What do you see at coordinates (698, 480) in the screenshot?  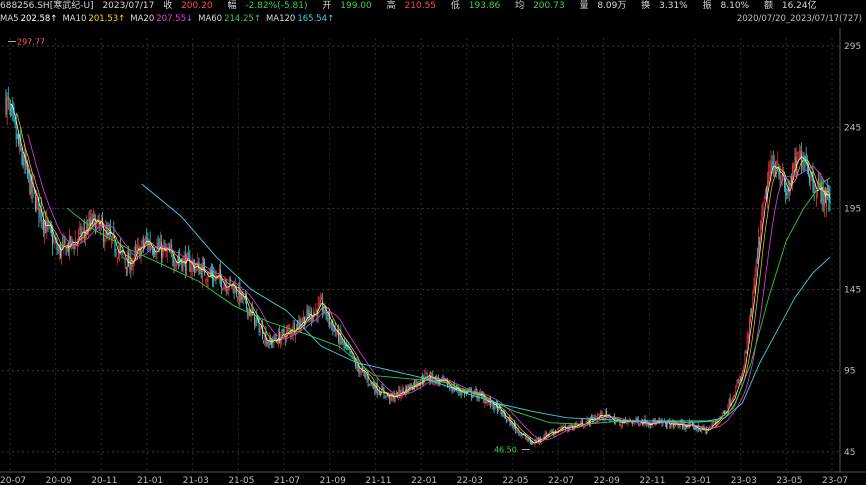 I see `x-tick-23-01: 23-01` at bounding box center [698, 480].